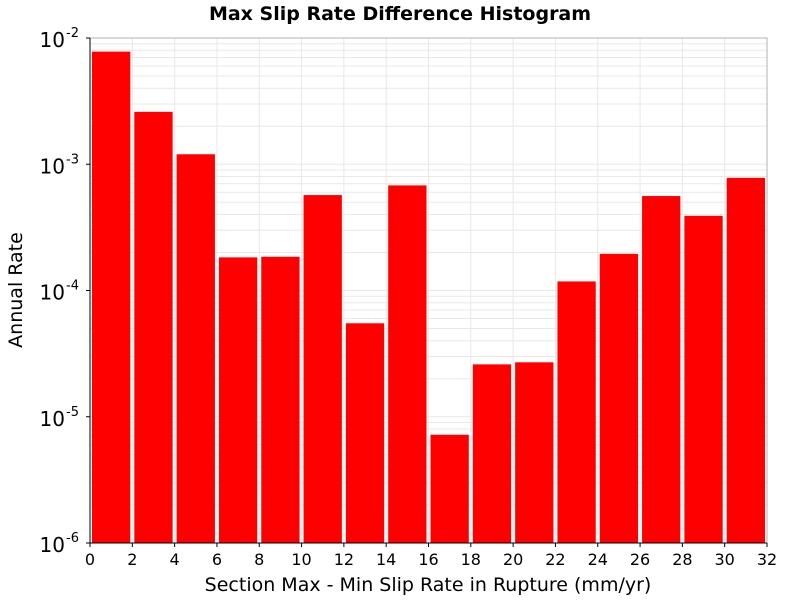 The height and width of the screenshot is (600, 800). I want to click on y-tick-labels: 10-610-510-410-310-2, so click(65, 291).